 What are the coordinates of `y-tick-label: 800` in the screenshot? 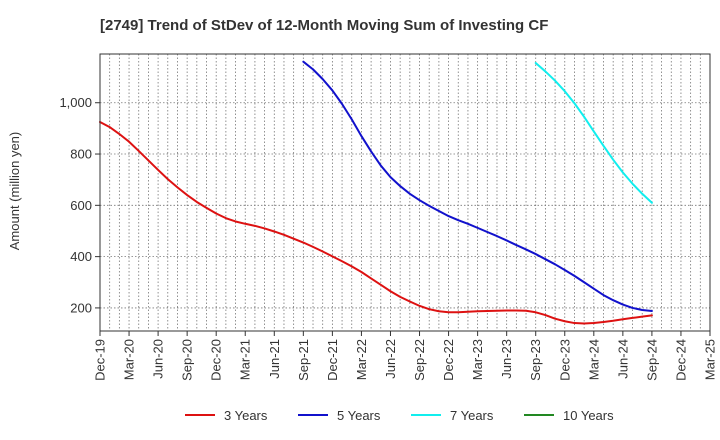 It's located at (81, 154).